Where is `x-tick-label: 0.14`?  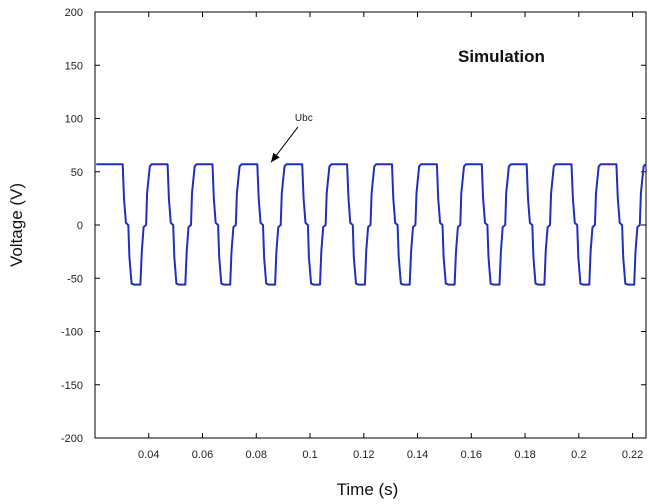 x-tick-label: 0.14 is located at coordinates (417, 455).